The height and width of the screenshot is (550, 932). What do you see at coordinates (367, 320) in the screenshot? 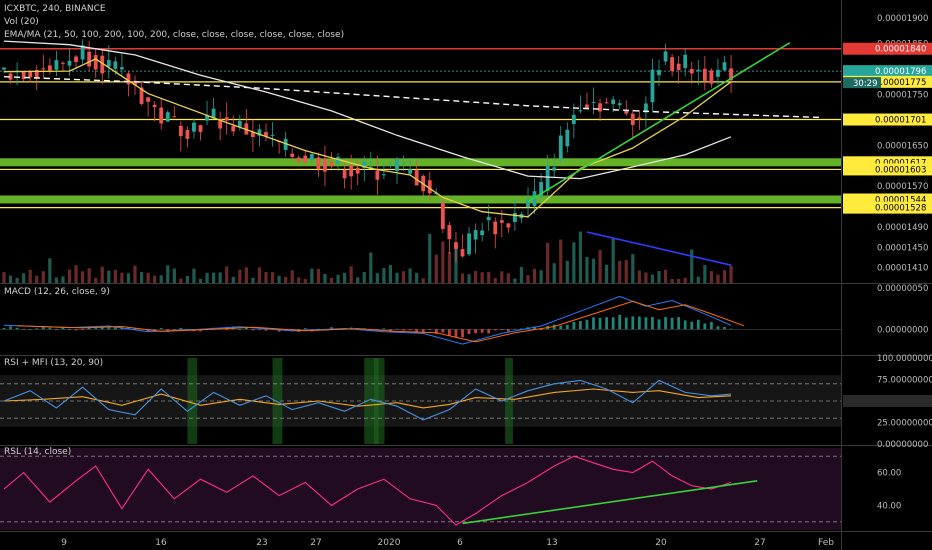
I see `macd-line` at bounding box center [367, 320].